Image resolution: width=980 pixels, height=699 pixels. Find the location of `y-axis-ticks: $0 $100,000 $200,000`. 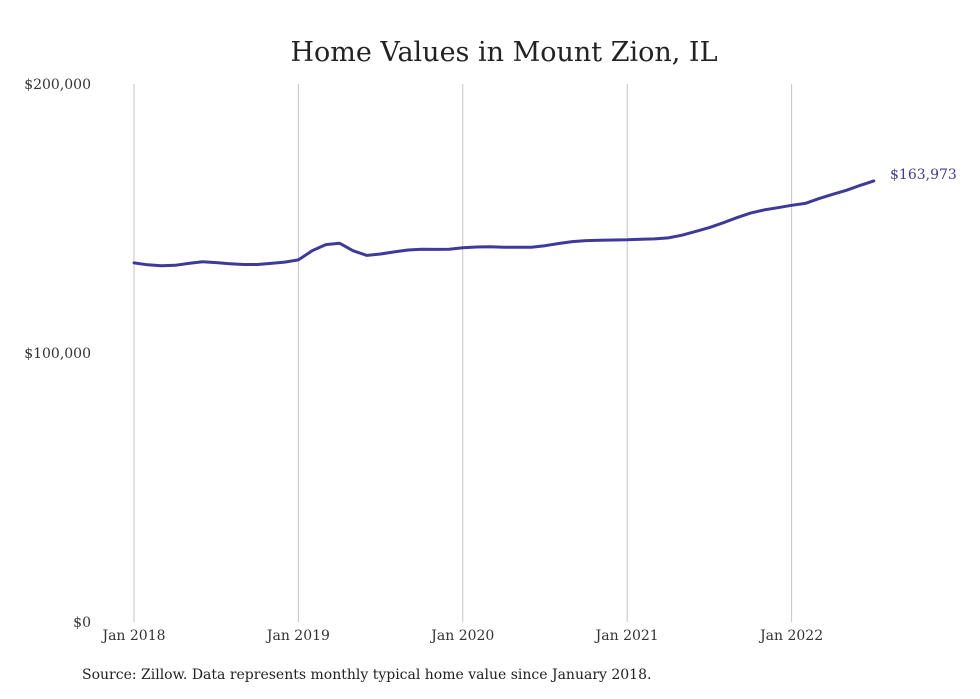

y-axis-ticks: $0 $100,000 $200,000 is located at coordinates (57, 354).